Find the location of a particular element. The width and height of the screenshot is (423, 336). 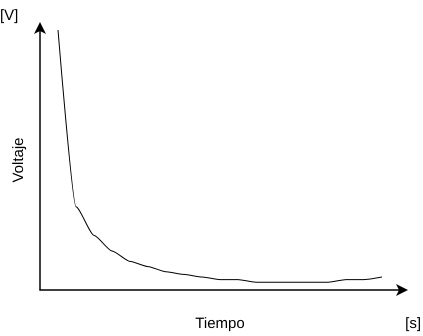

text: [V] is located at coordinates (9, 15).